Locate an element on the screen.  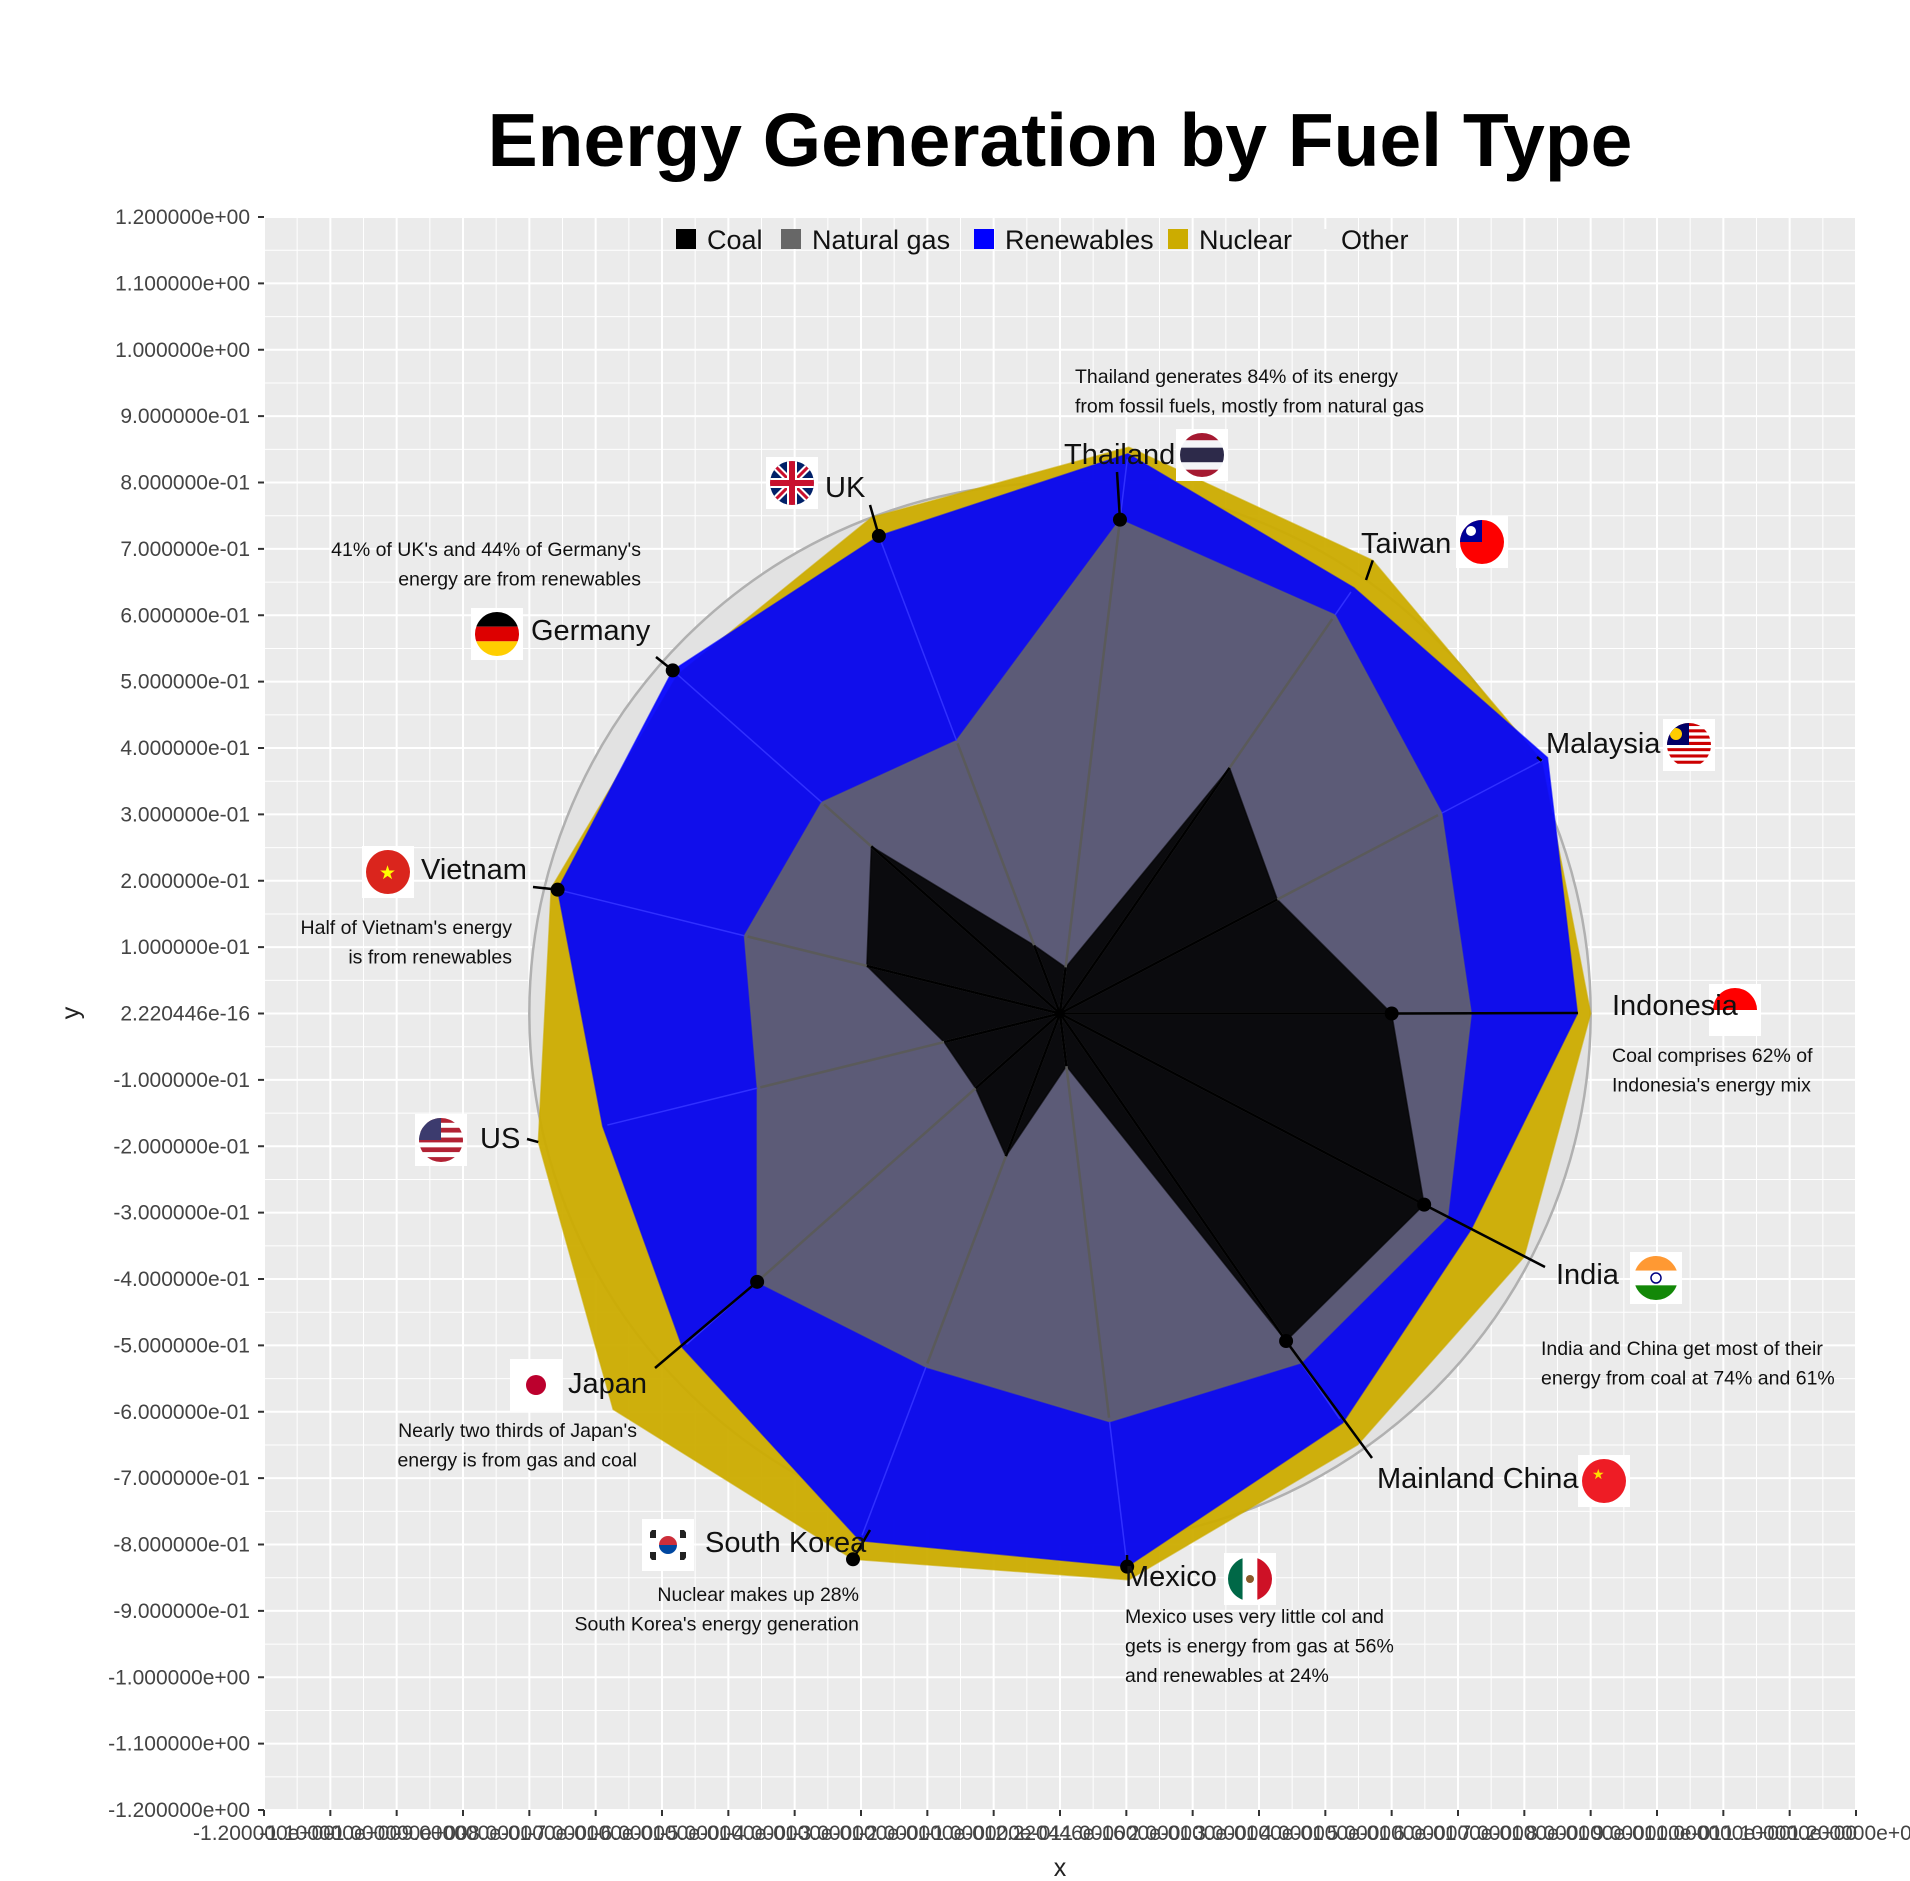
annotation-text: Thailand generates 84% of its energy is located at coordinates (1236, 377).